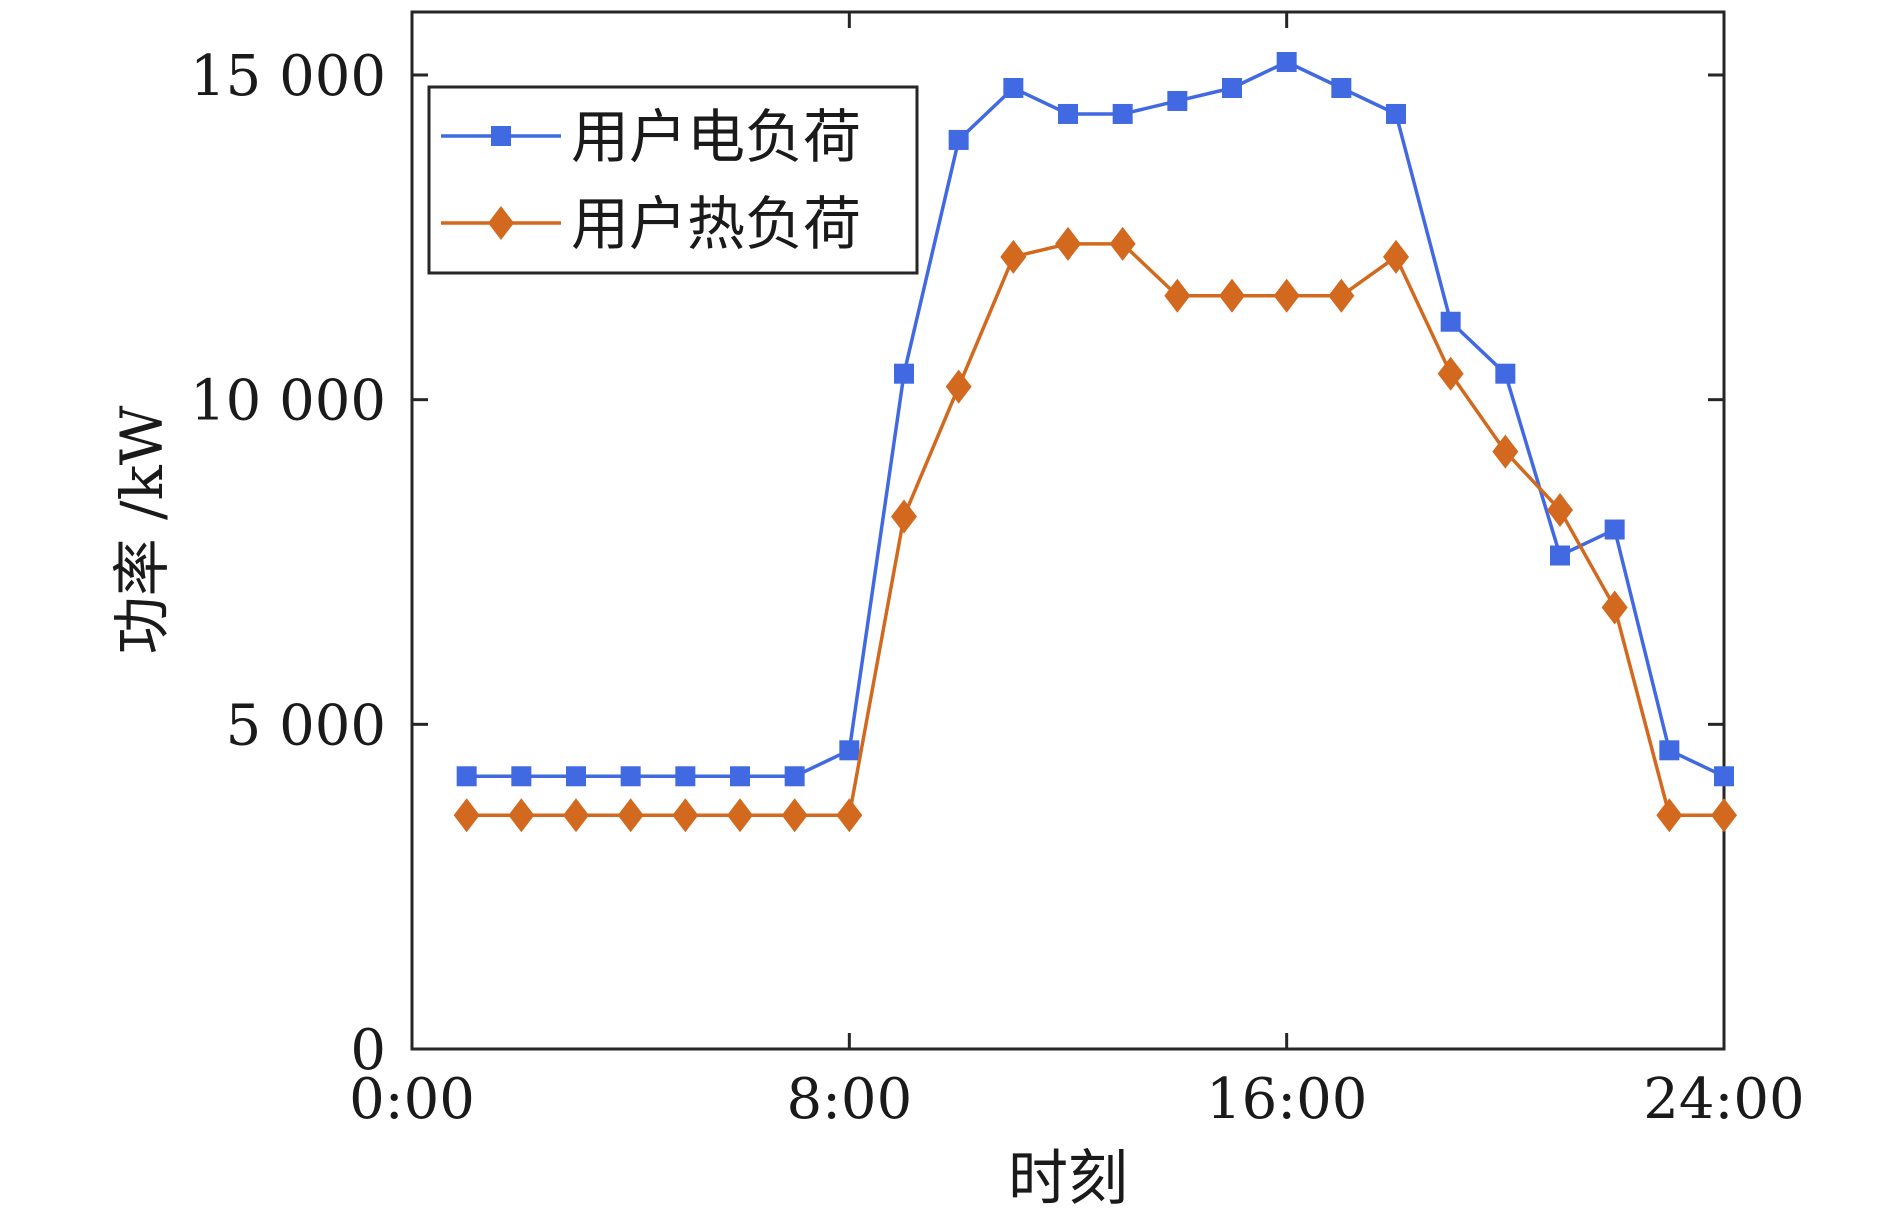 Image resolution: width=1890 pixels, height=1209 pixels. I want to click on legend-item-0: 用户电负荷, so click(651, 137).